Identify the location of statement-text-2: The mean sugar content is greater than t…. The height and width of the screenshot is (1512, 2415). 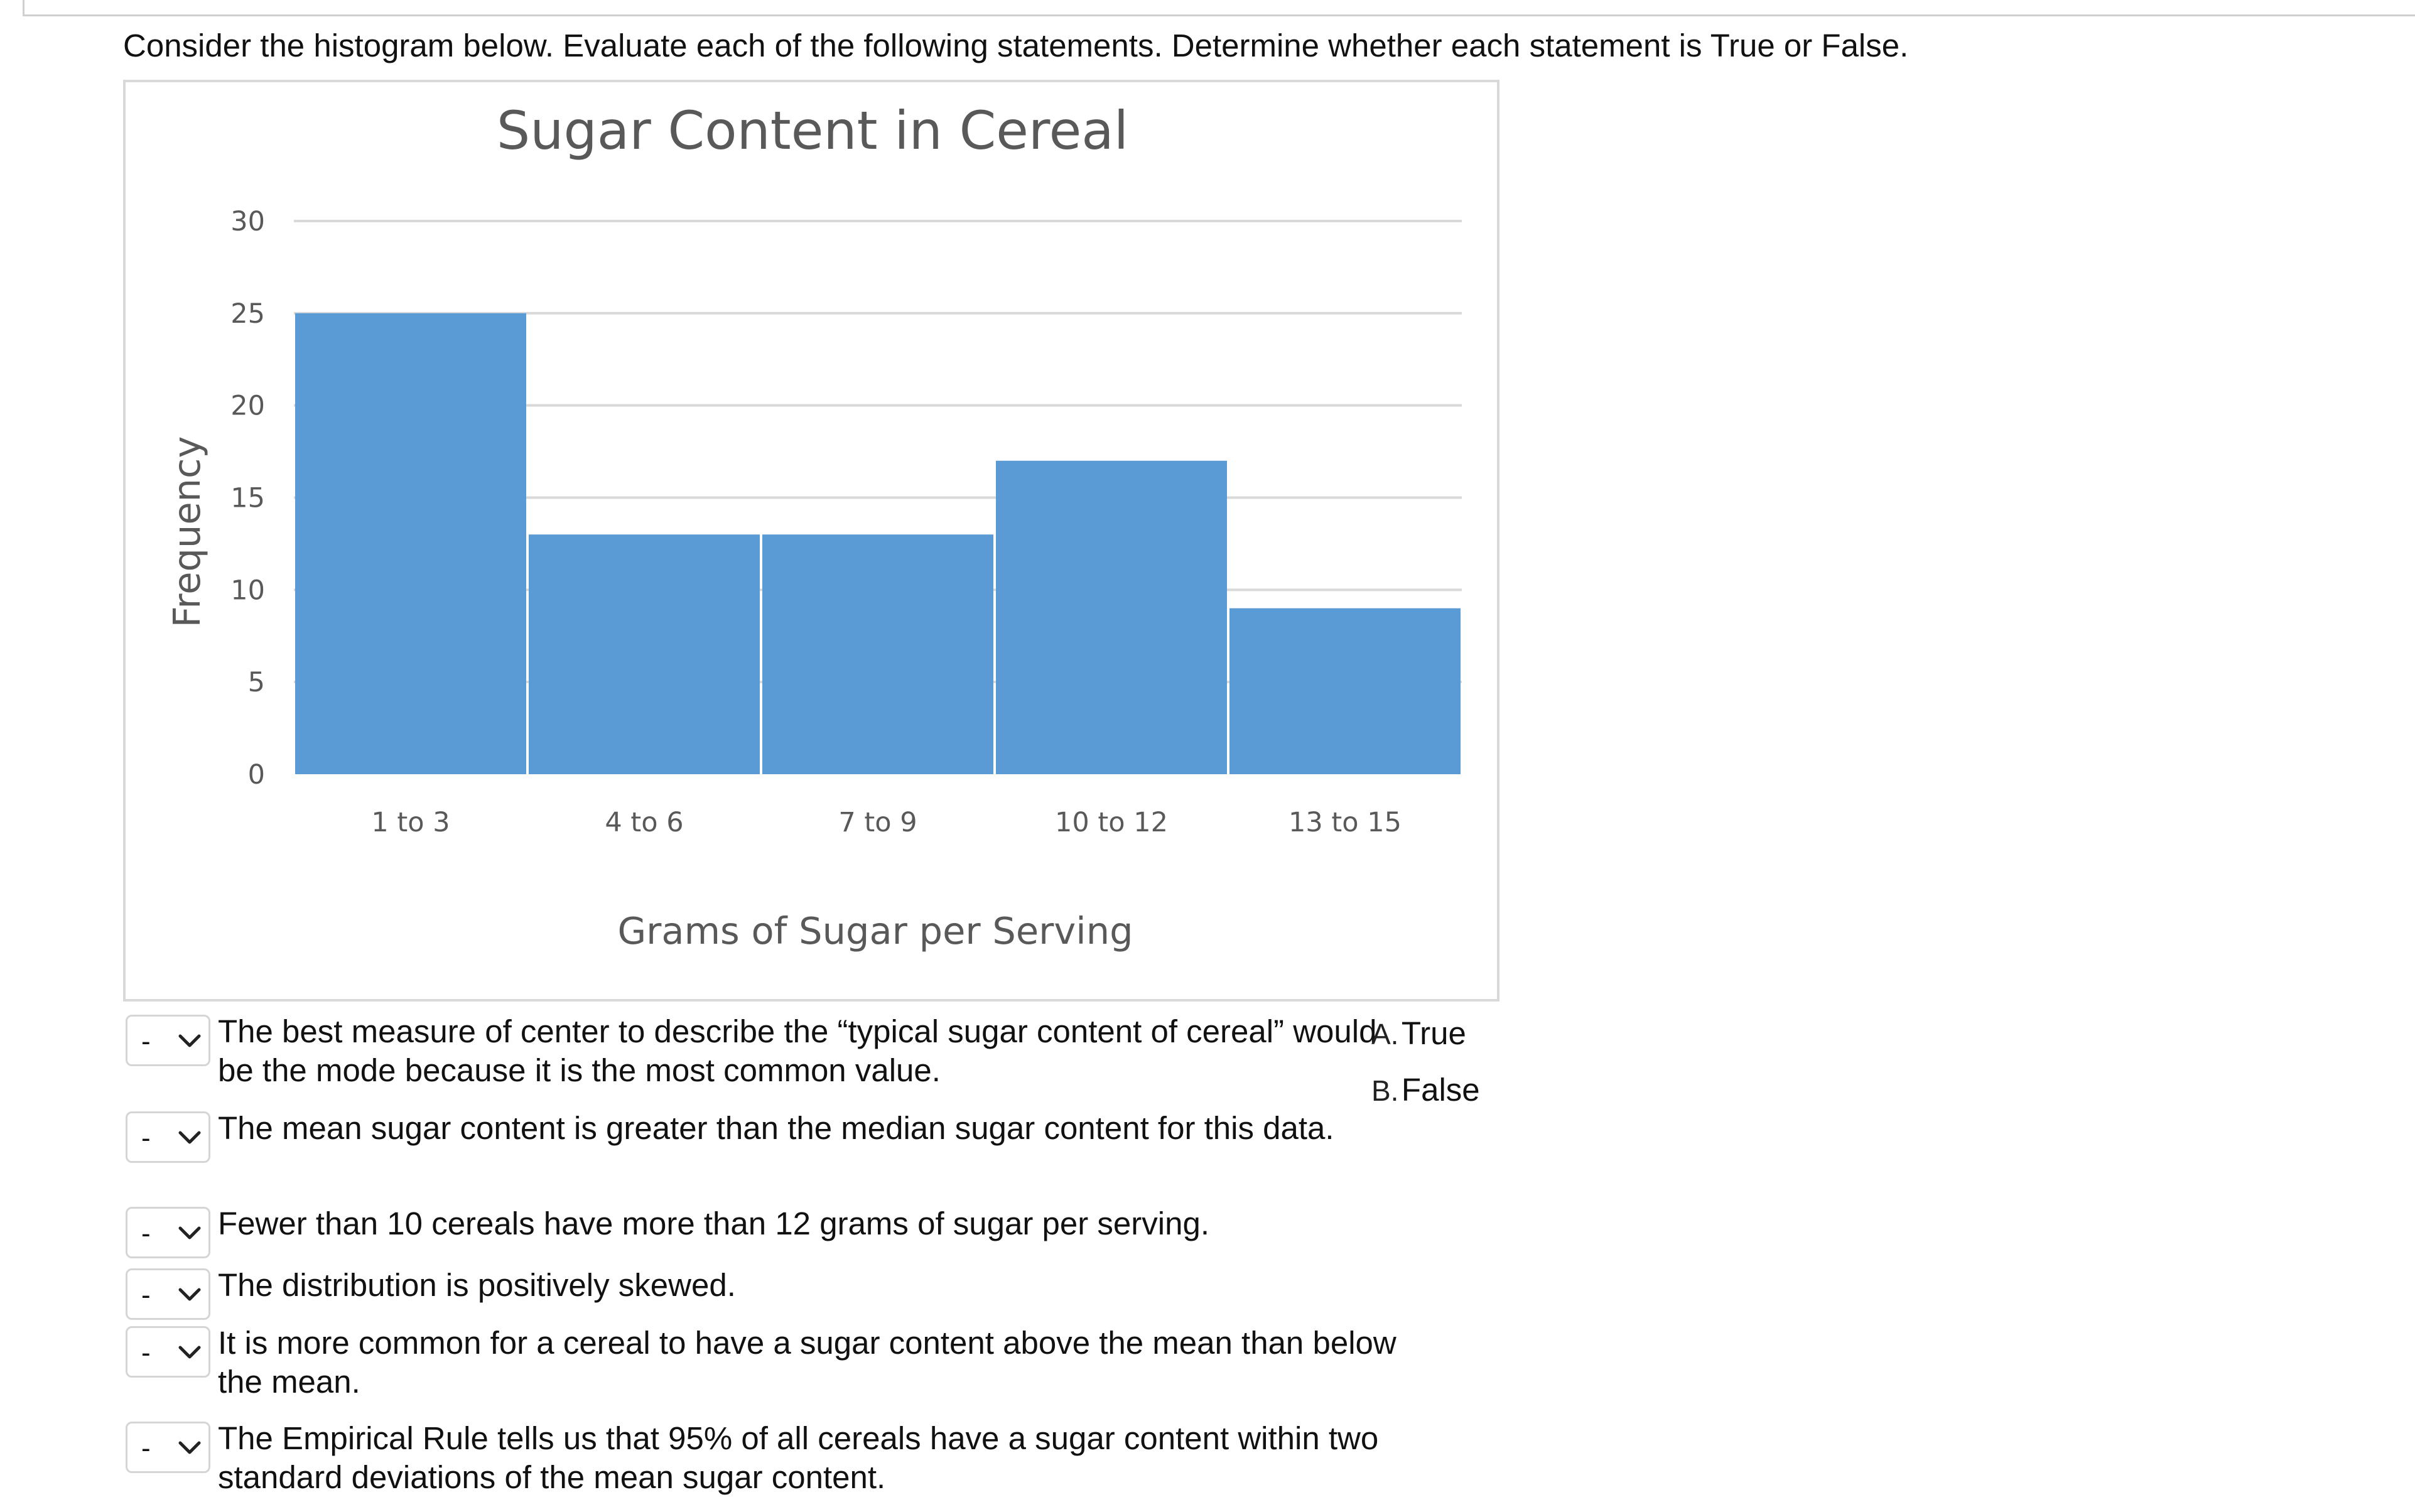
(776, 1128).